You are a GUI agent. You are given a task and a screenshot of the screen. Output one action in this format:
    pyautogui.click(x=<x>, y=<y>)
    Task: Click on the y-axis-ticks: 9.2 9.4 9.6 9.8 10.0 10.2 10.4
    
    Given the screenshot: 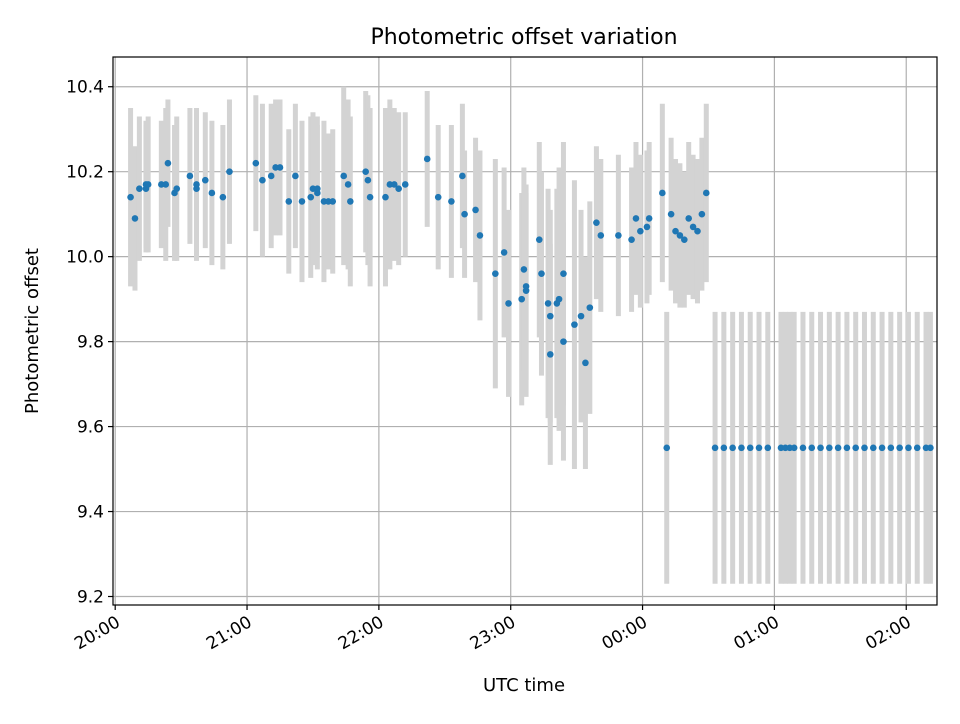 What is the action you would take?
    pyautogui.click(x=89, y=343)
    